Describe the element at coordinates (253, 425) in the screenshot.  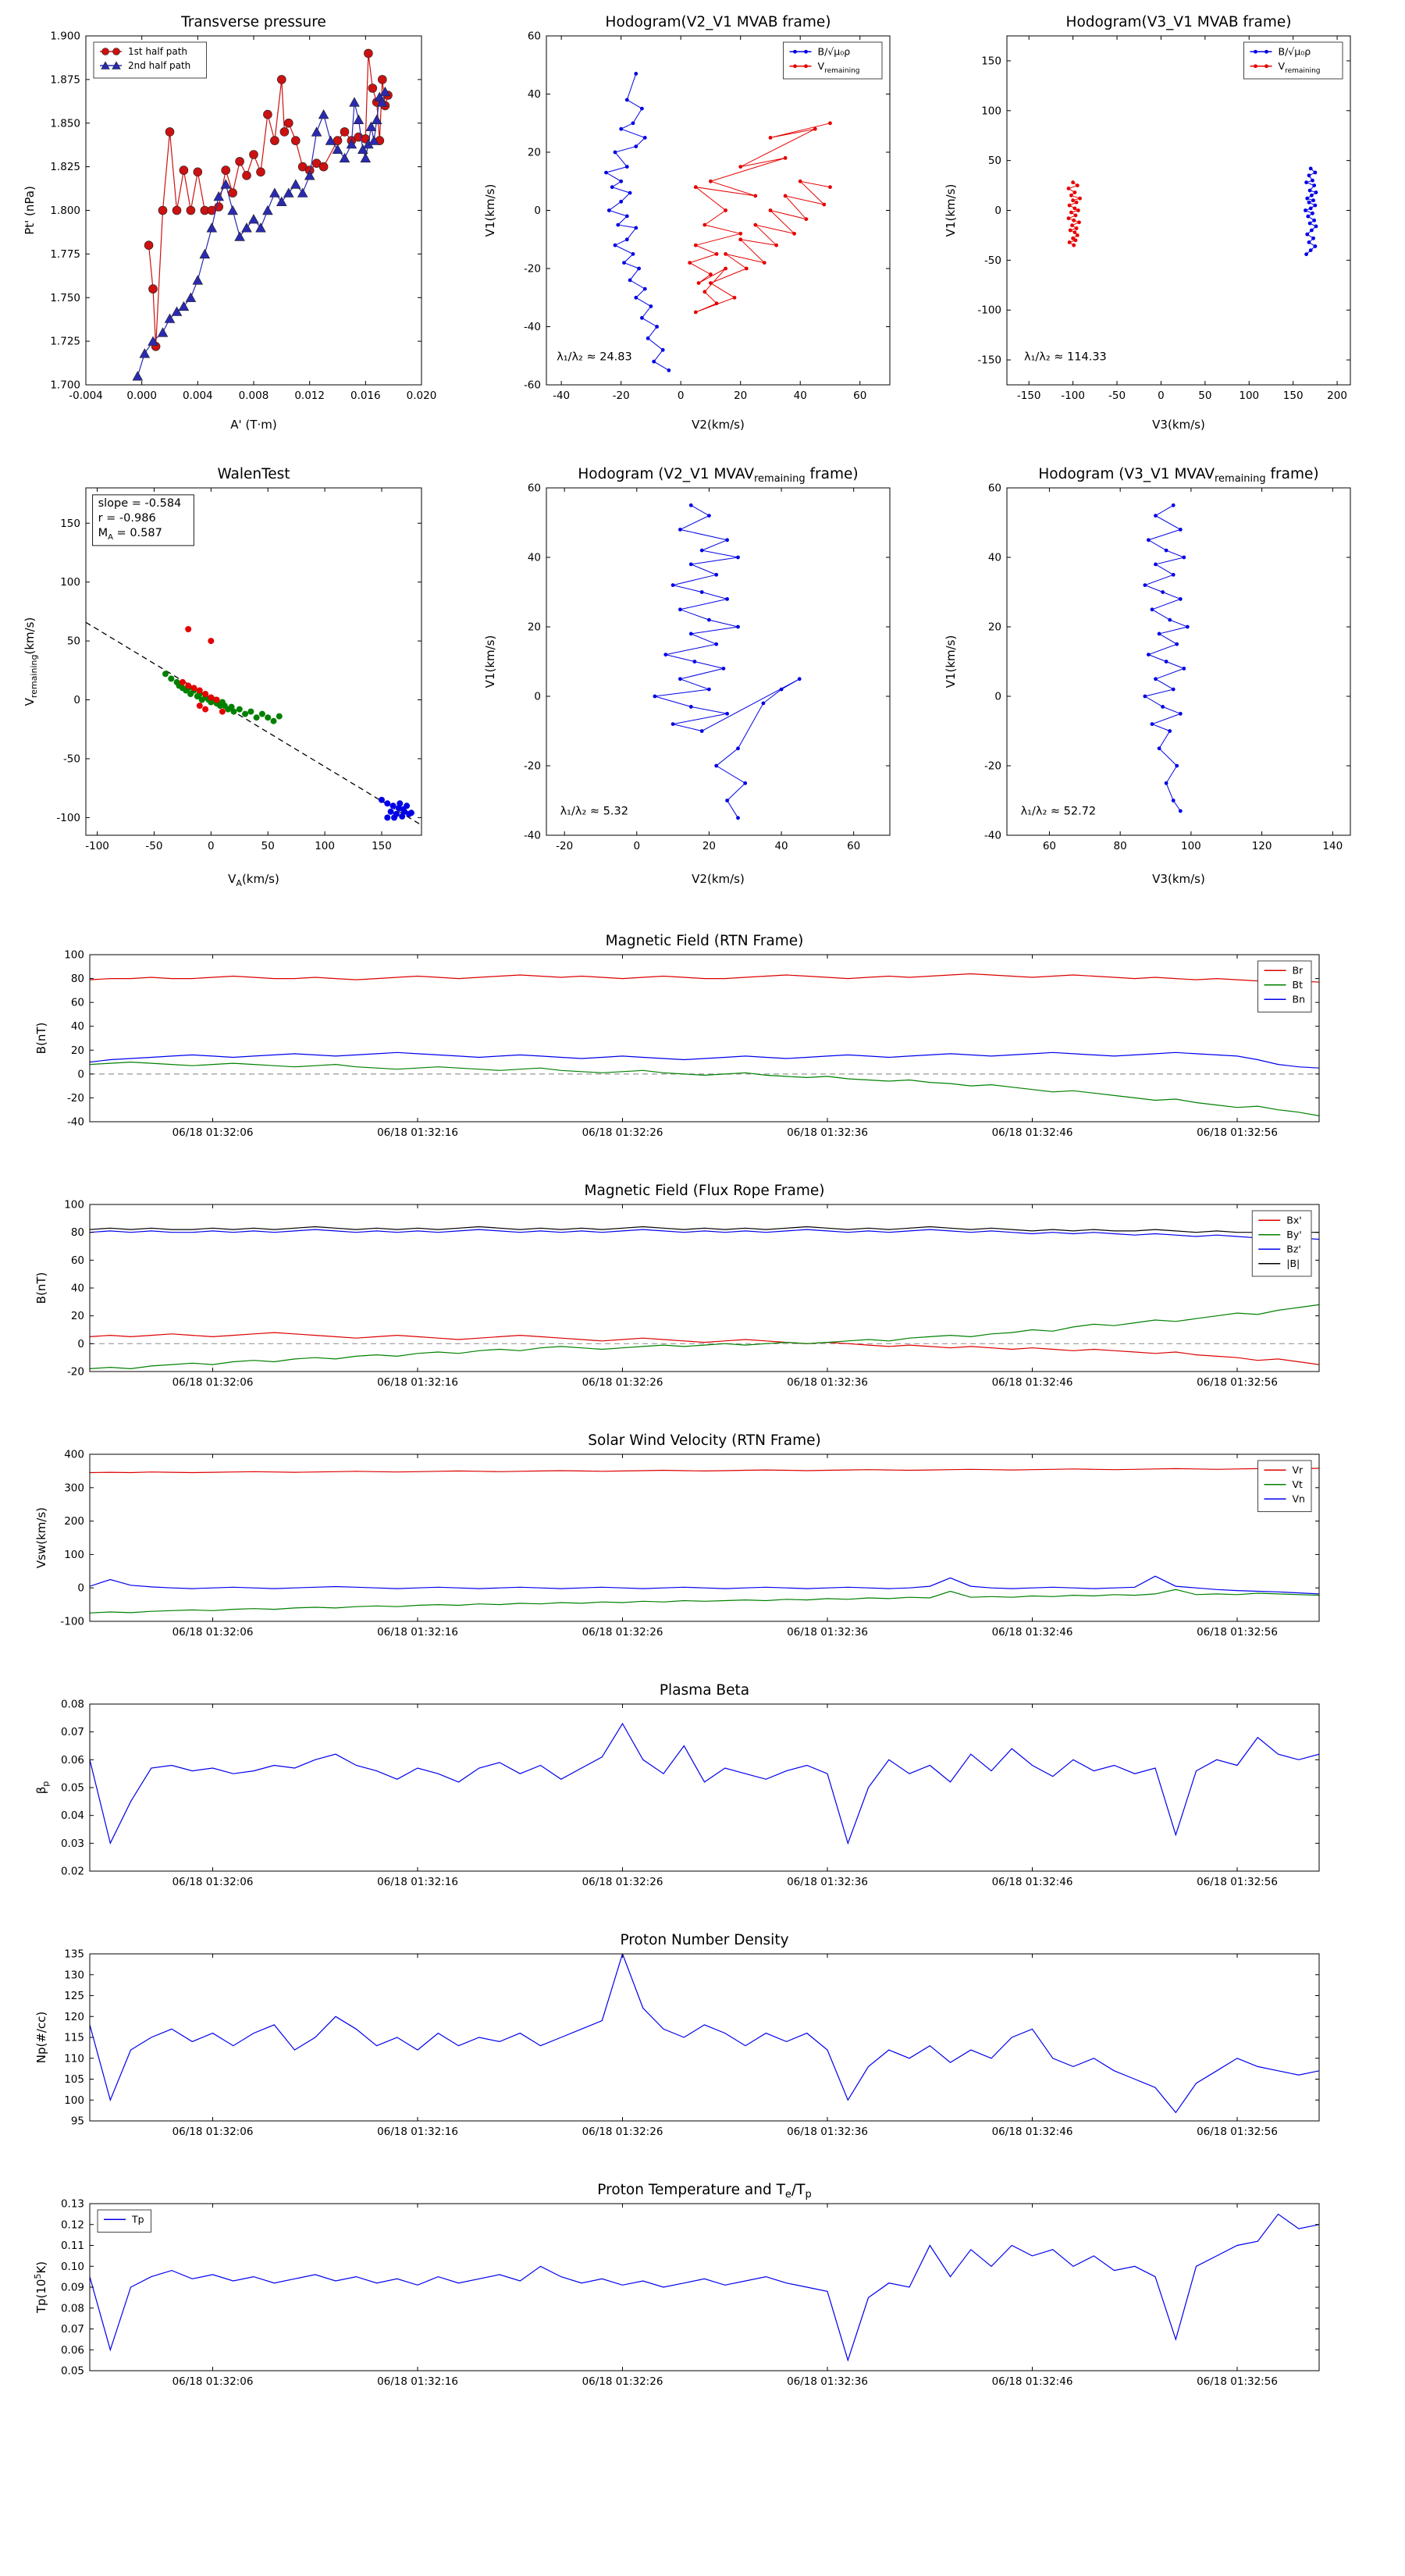
I see `svg-text: A' (T·m)` at that location.